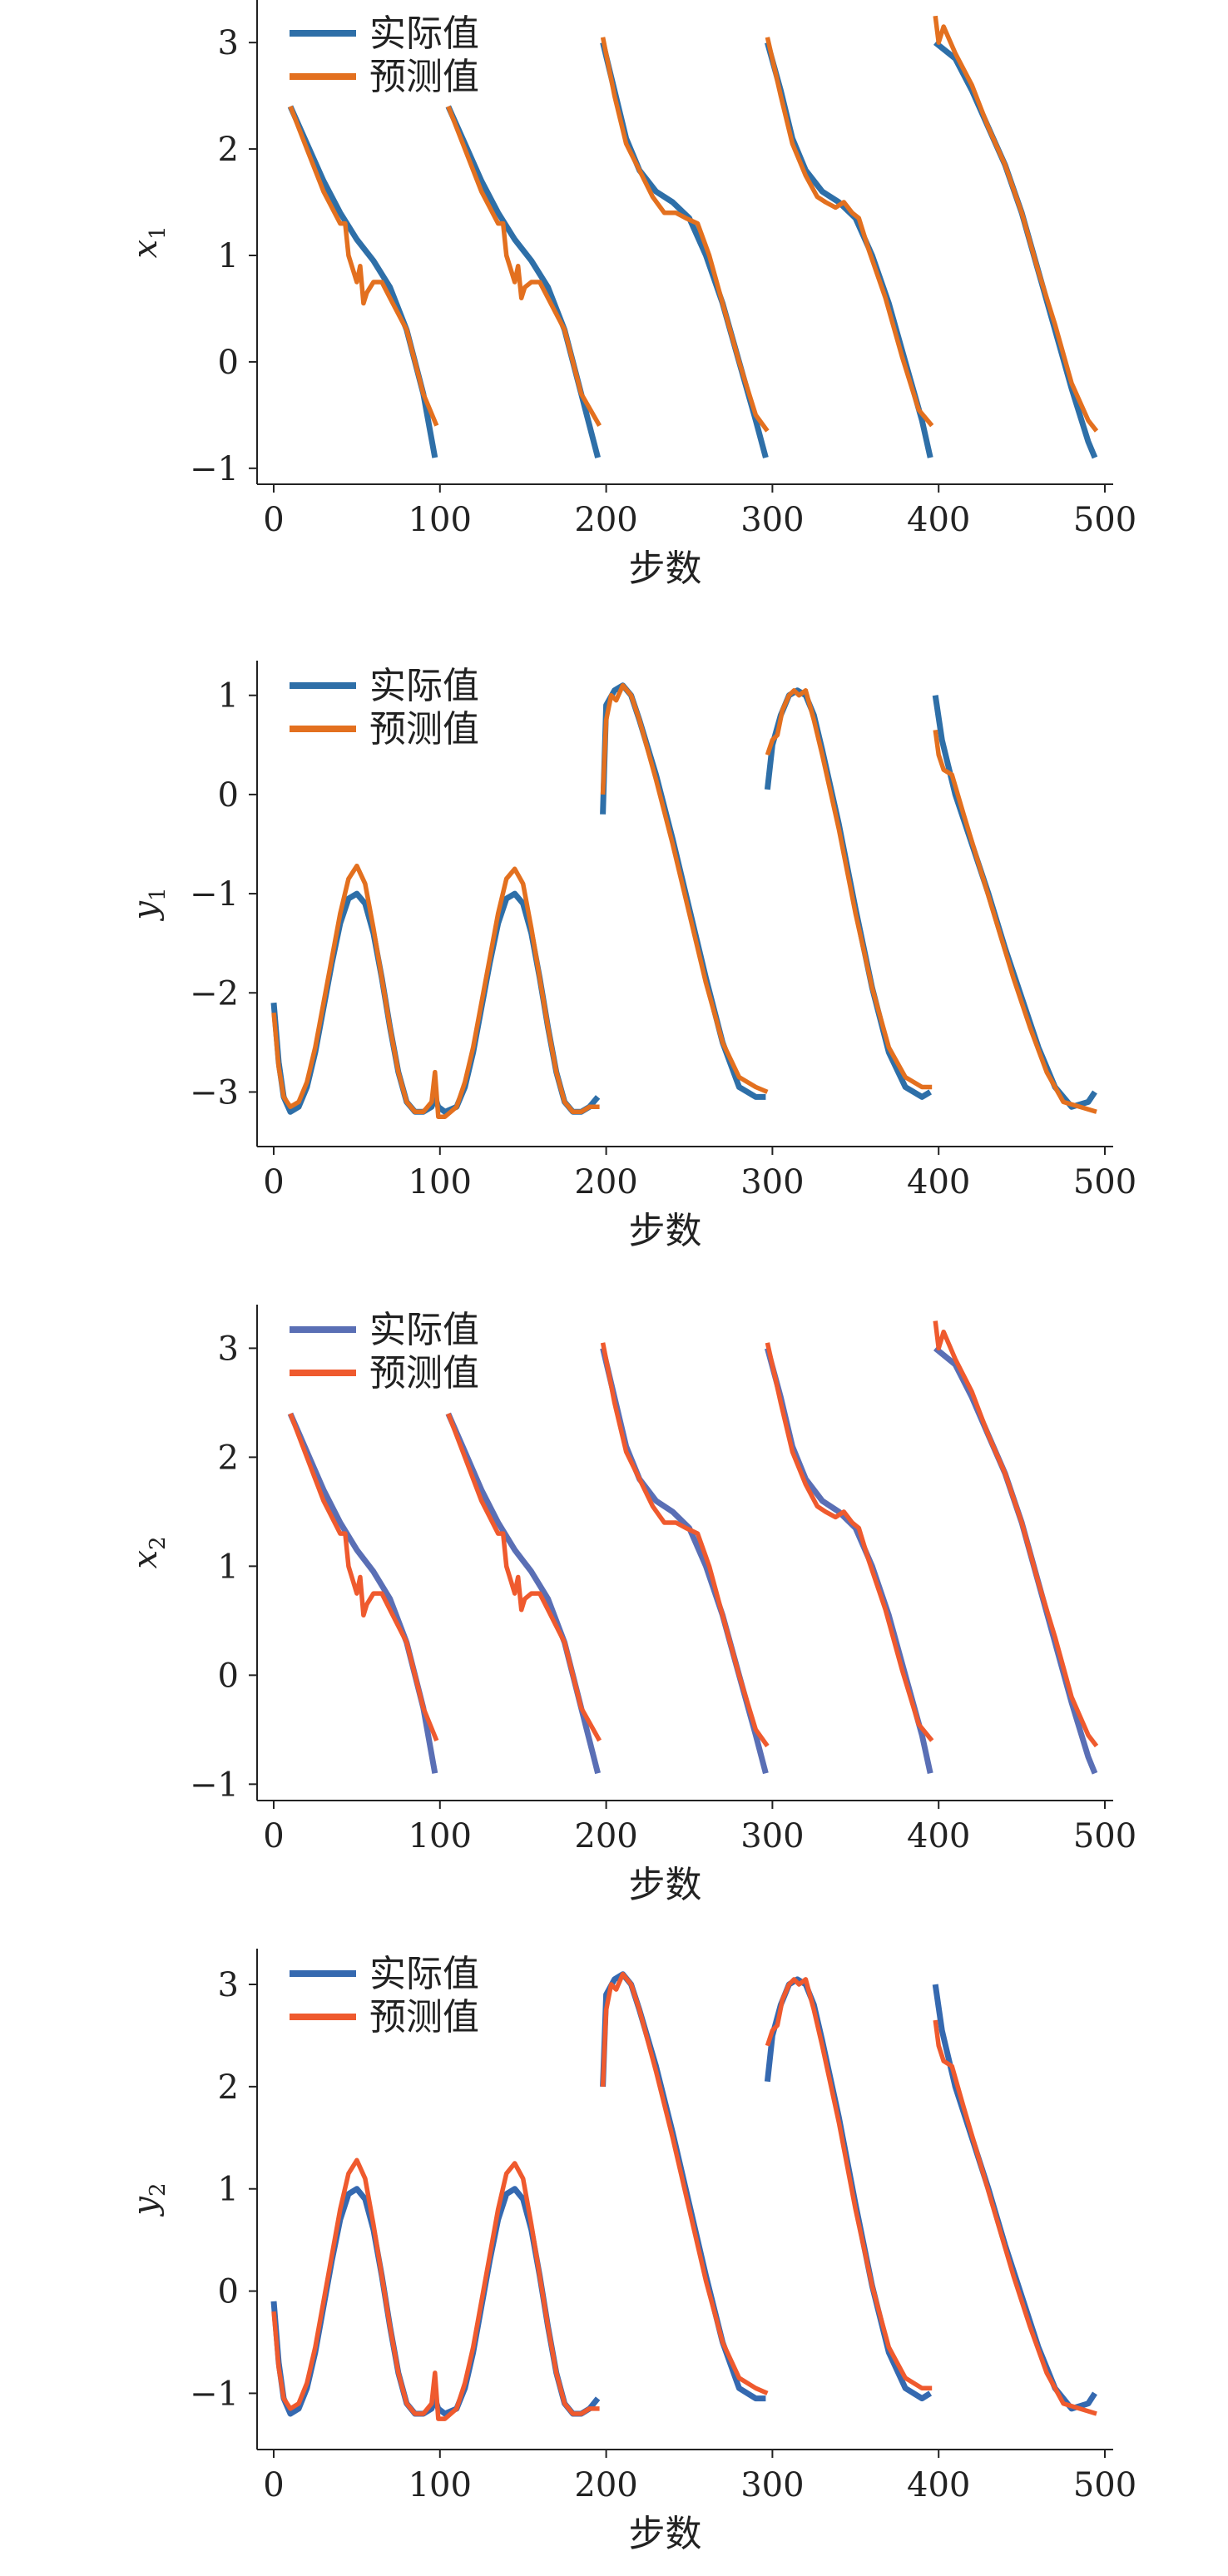  Describe the element at coordinates (148, 2199) in the screenshot. I see `y-axis-label: y2` at that location.